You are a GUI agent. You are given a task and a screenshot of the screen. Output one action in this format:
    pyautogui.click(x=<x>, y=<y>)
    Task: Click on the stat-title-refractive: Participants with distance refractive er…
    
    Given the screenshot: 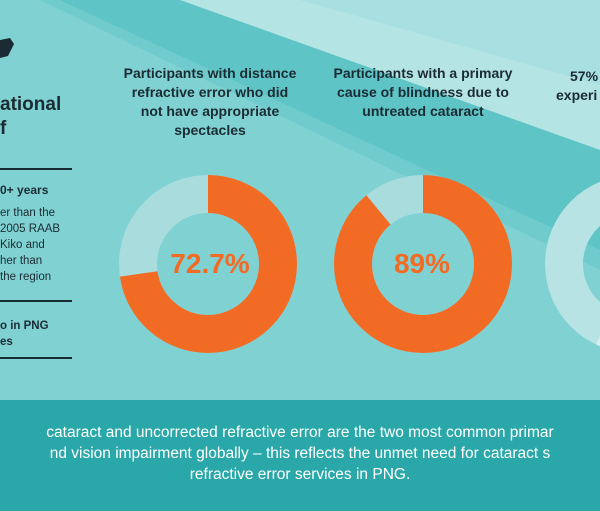 What is the action you would take?
    pyautogui.click(x=210, y=101)
    